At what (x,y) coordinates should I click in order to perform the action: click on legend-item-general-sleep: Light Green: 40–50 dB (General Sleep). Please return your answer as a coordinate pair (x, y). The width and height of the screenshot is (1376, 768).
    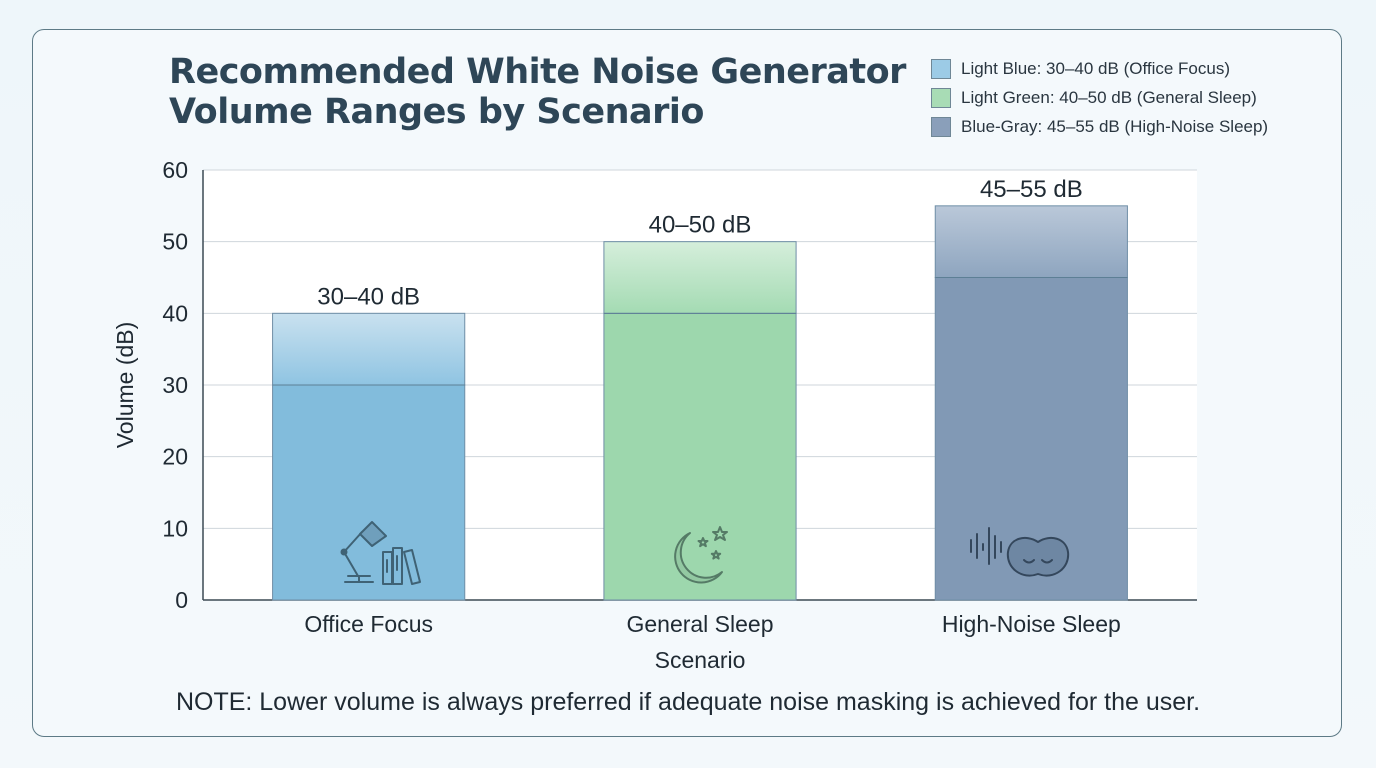
    Looking at the image, I should click on (1099, 97).